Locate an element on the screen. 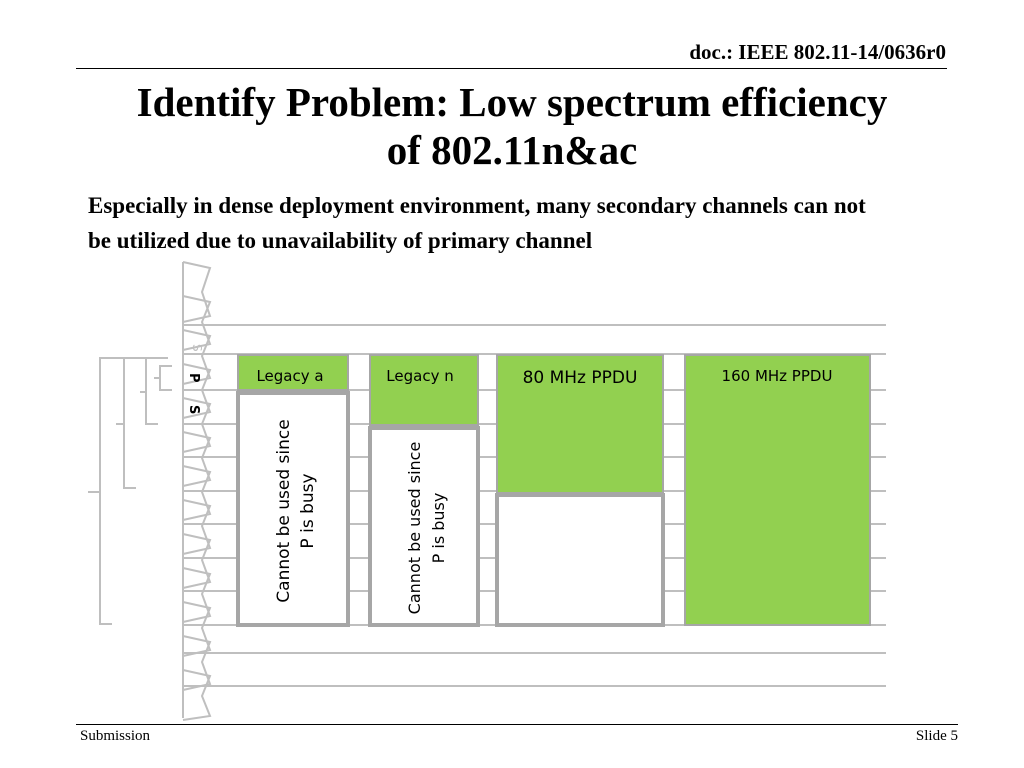  ppdu-160-block is located at coordinates (777, 490).